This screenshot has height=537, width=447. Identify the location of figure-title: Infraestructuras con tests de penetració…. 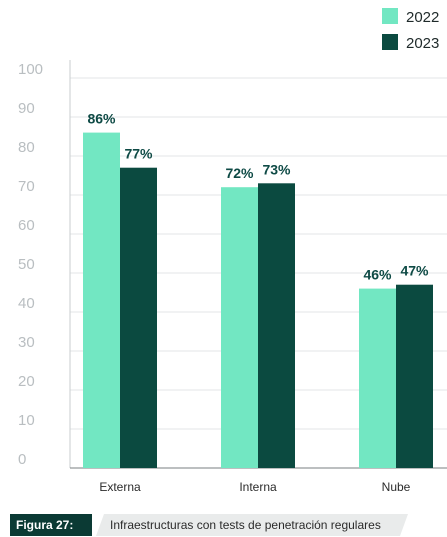
(252, 525).